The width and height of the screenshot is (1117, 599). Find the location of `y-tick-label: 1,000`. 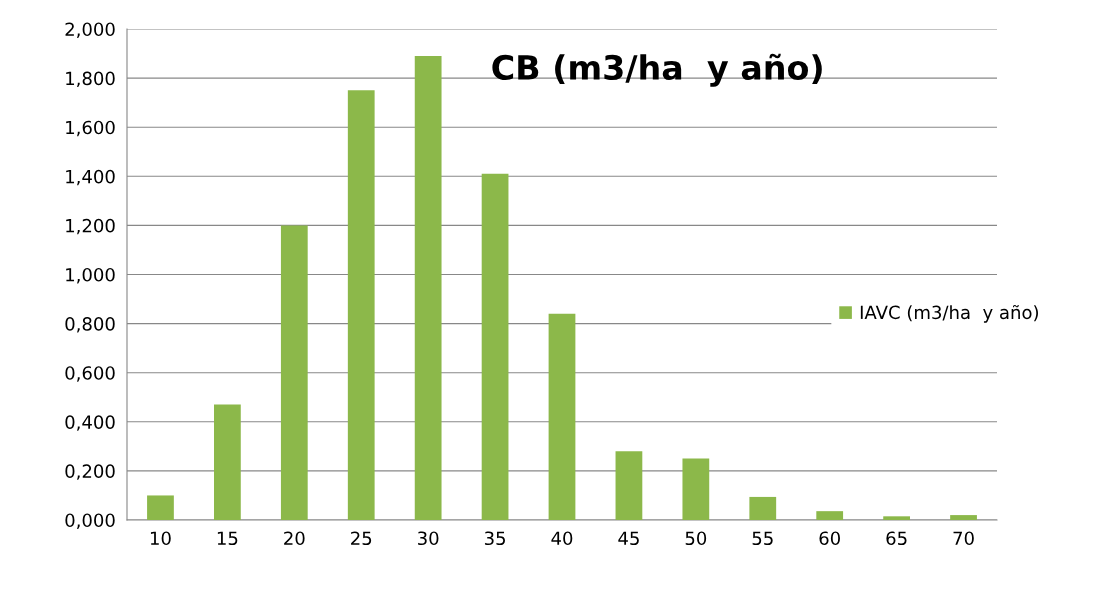

y-tick-label: 1,000 is located at coordinates (90, 275).